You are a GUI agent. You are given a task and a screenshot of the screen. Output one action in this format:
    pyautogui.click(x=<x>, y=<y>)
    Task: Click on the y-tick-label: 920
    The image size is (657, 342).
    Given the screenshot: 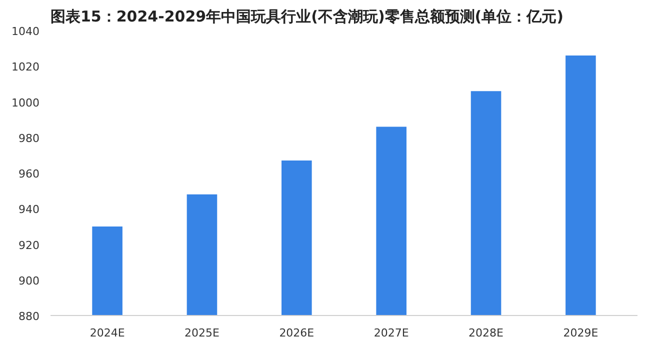 What is the action you would take?
    pyautogui.click(x=29, y=245)
    